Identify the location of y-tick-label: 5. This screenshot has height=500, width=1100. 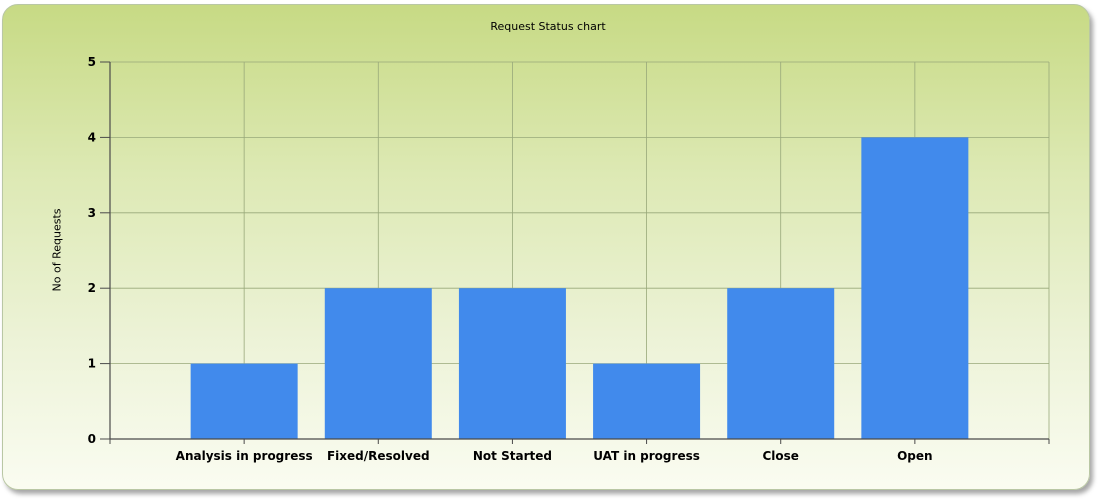
(92, 62).